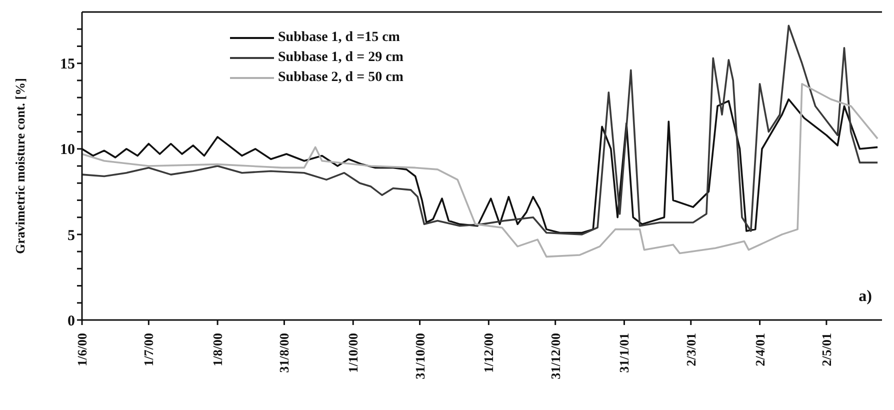  Describe the element at coordinates (353, 353) in the screenshot. I see `x-tick-label: 1/10/00` at that location.